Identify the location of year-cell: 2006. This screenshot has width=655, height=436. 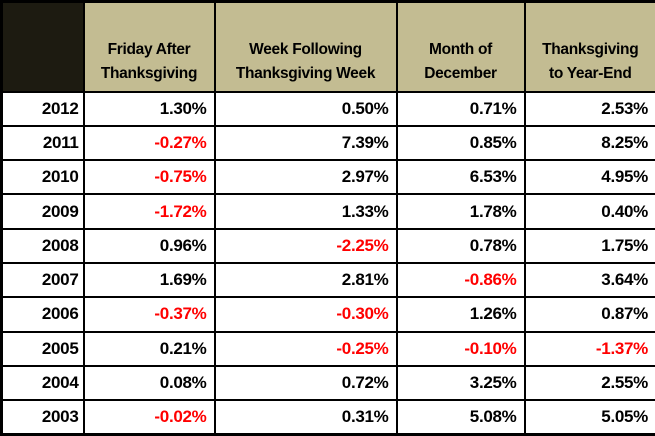
(42, 314).